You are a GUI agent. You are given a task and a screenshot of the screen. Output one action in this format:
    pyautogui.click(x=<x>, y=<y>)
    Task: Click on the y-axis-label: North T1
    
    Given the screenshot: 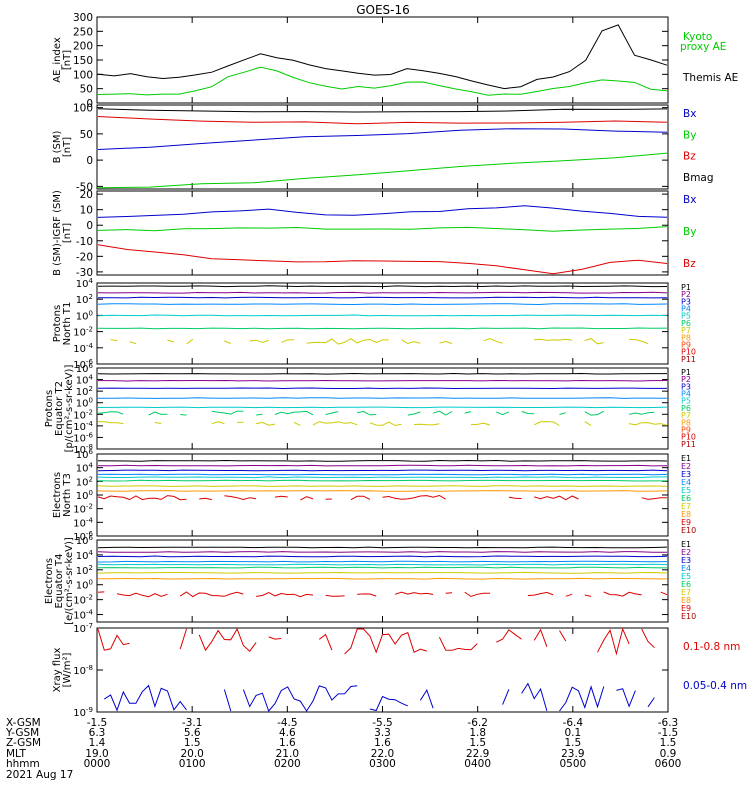 What is the action you would take?
    pyautogui.click(x=67, y=324)
    